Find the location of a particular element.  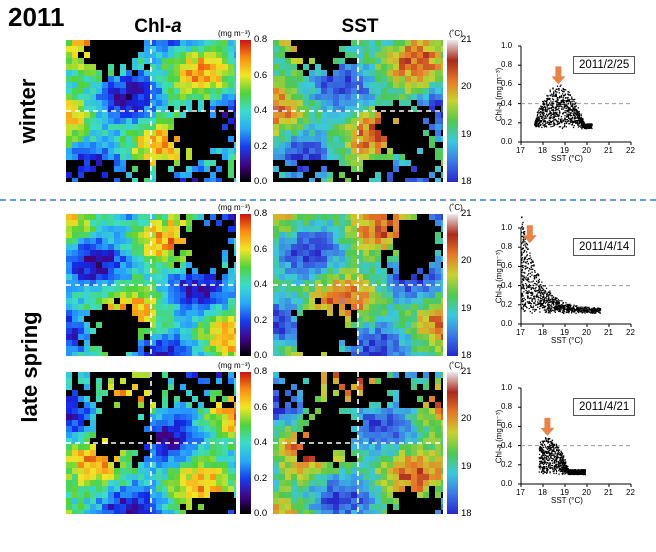

sst-colorbar-tick: 20 is located at coordinates (466, 87).